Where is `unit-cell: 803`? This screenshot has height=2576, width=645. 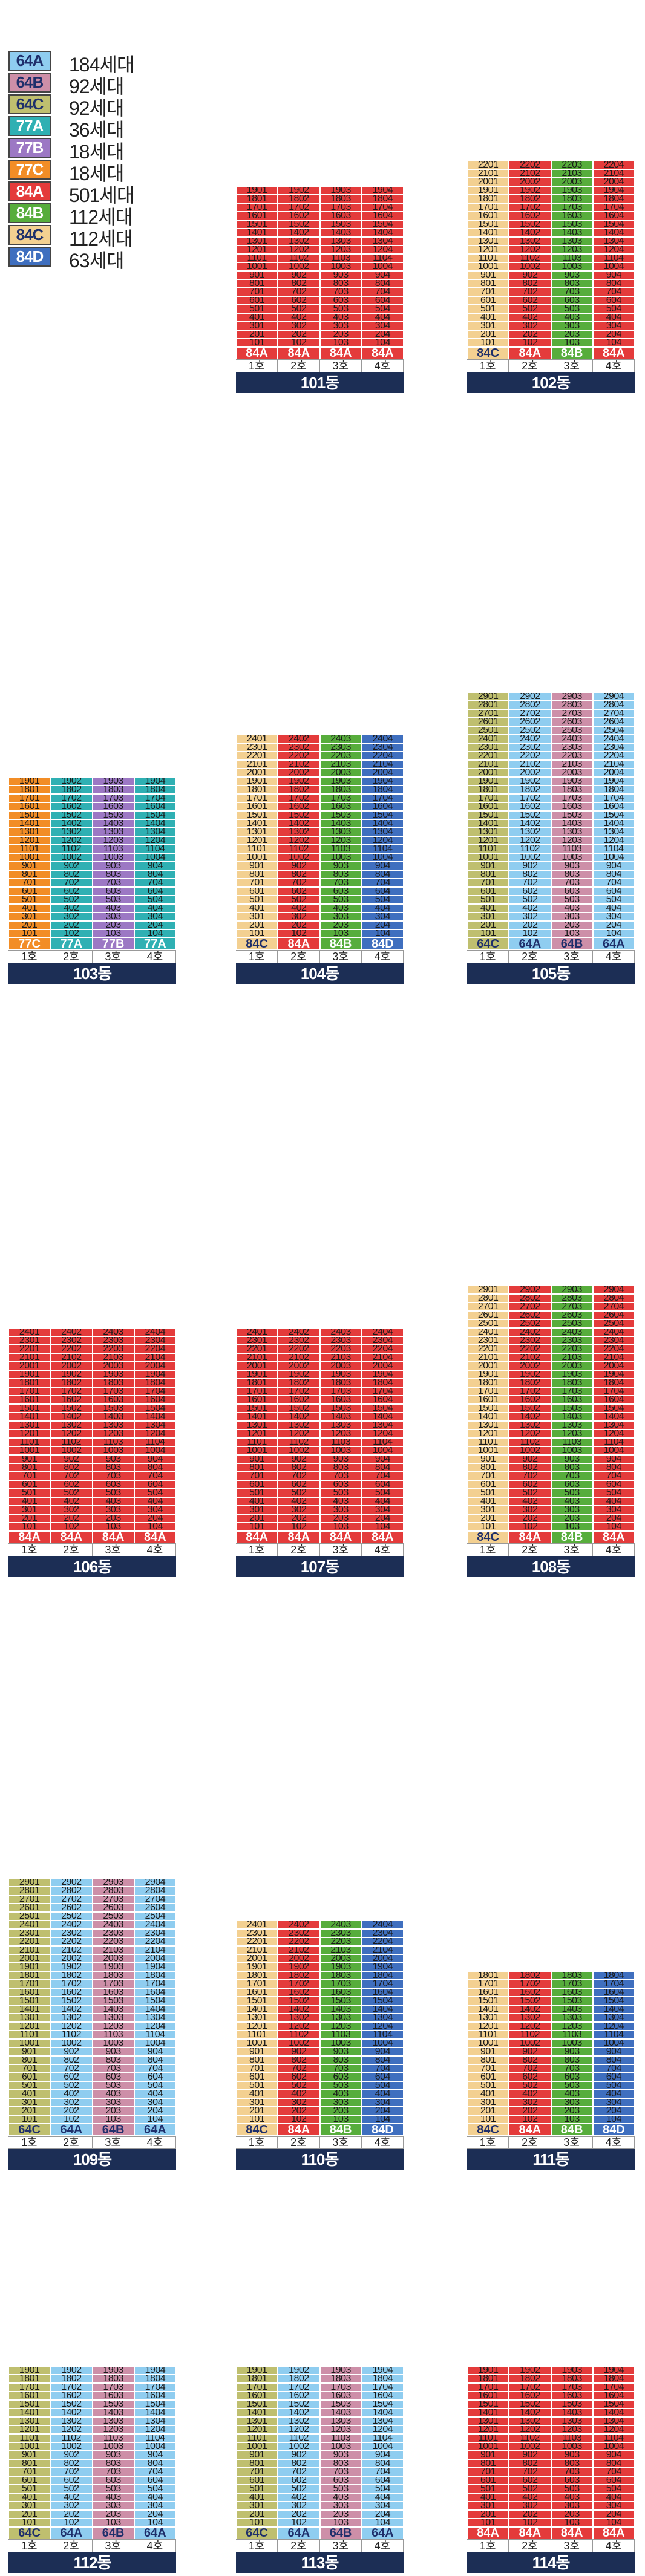
unit-cell: 803 is located at coordinates (340, 2464).